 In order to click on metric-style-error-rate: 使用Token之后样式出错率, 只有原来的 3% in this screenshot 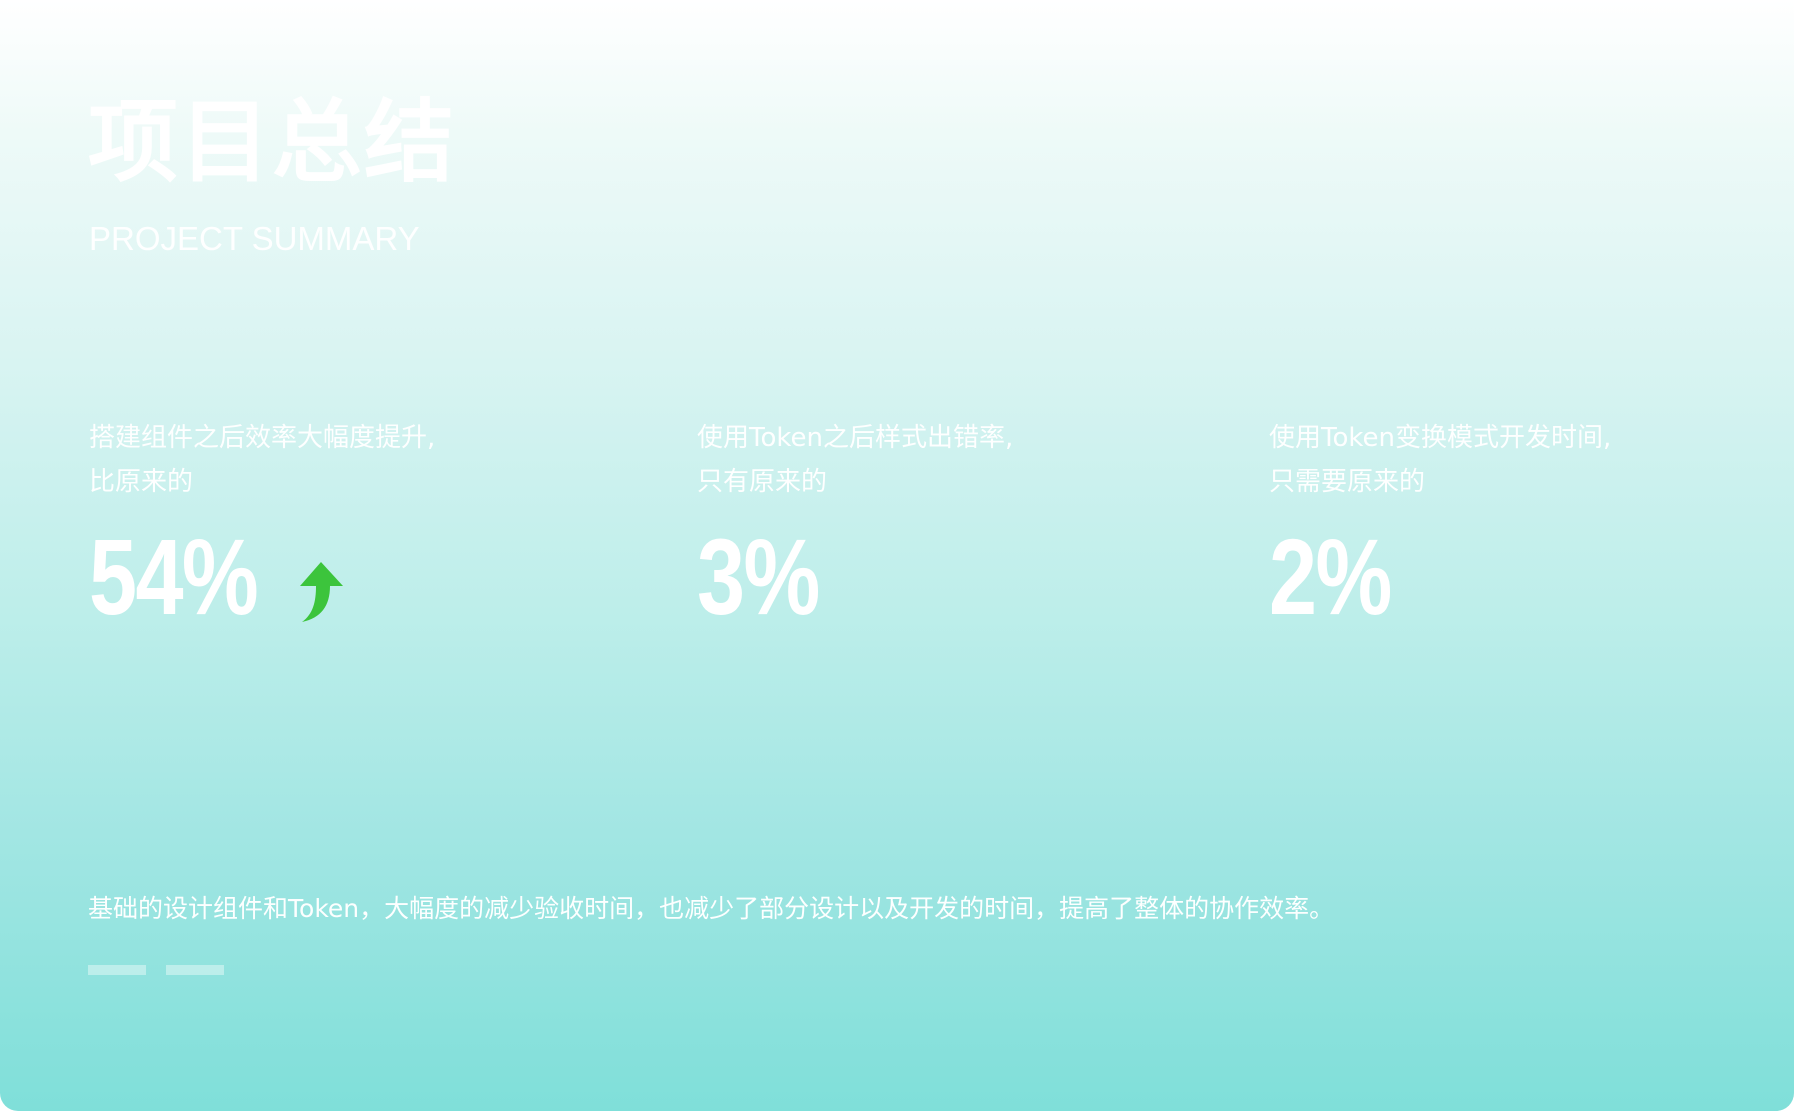, I will do `click(855, 524)`.